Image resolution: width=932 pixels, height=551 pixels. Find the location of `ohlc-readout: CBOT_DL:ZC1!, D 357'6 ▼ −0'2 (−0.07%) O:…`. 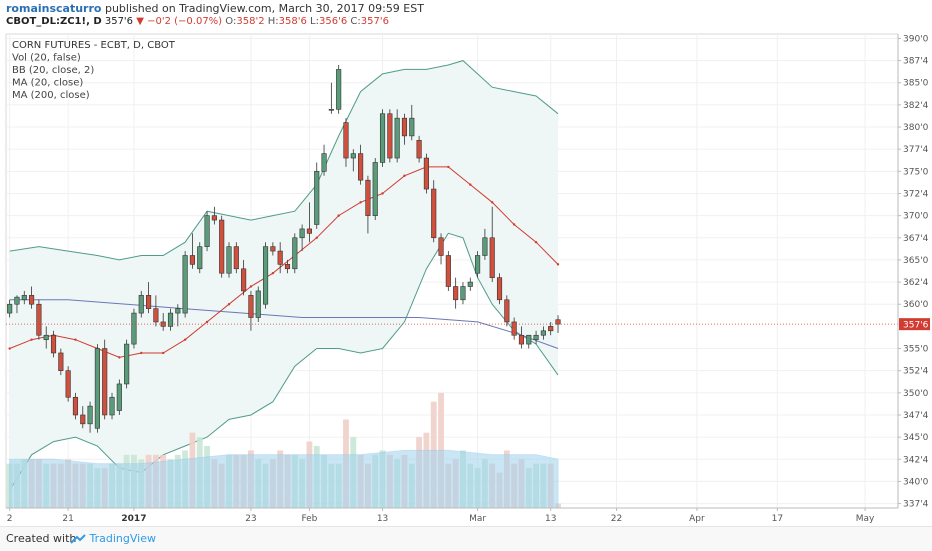

ohlc-readout: CBOT_DL:ZC1!, D 357'6 ▼ −0'2 (−0.07%) O:… is located at coordinates (197, 21).